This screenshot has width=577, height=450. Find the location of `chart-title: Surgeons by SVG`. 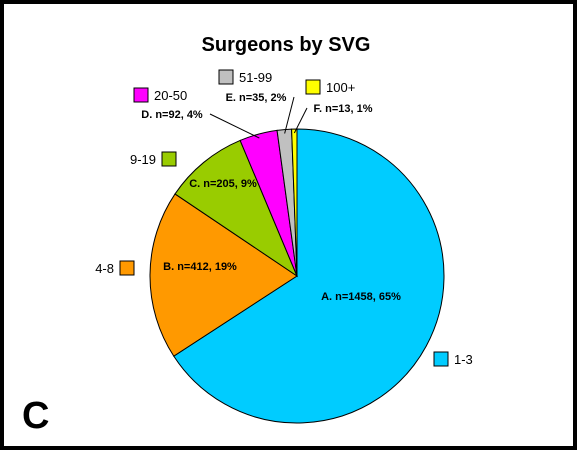

chart-title: Surgeons by SVG is located at coordinates (286, 45).